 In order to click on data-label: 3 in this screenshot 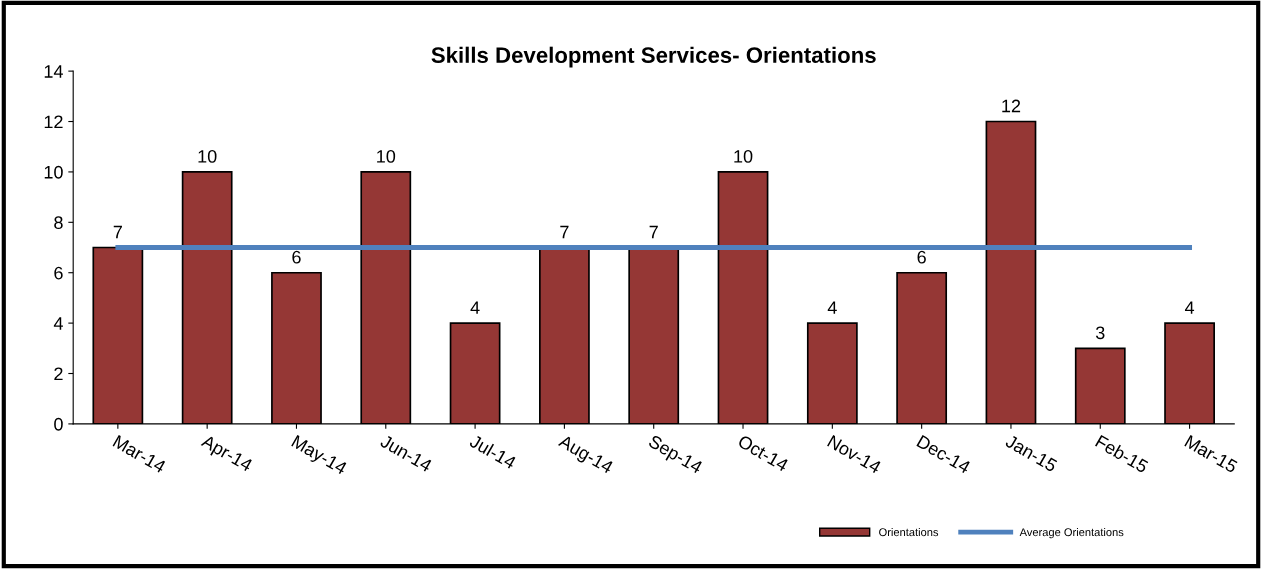, I will do `click(1100, 333)`.